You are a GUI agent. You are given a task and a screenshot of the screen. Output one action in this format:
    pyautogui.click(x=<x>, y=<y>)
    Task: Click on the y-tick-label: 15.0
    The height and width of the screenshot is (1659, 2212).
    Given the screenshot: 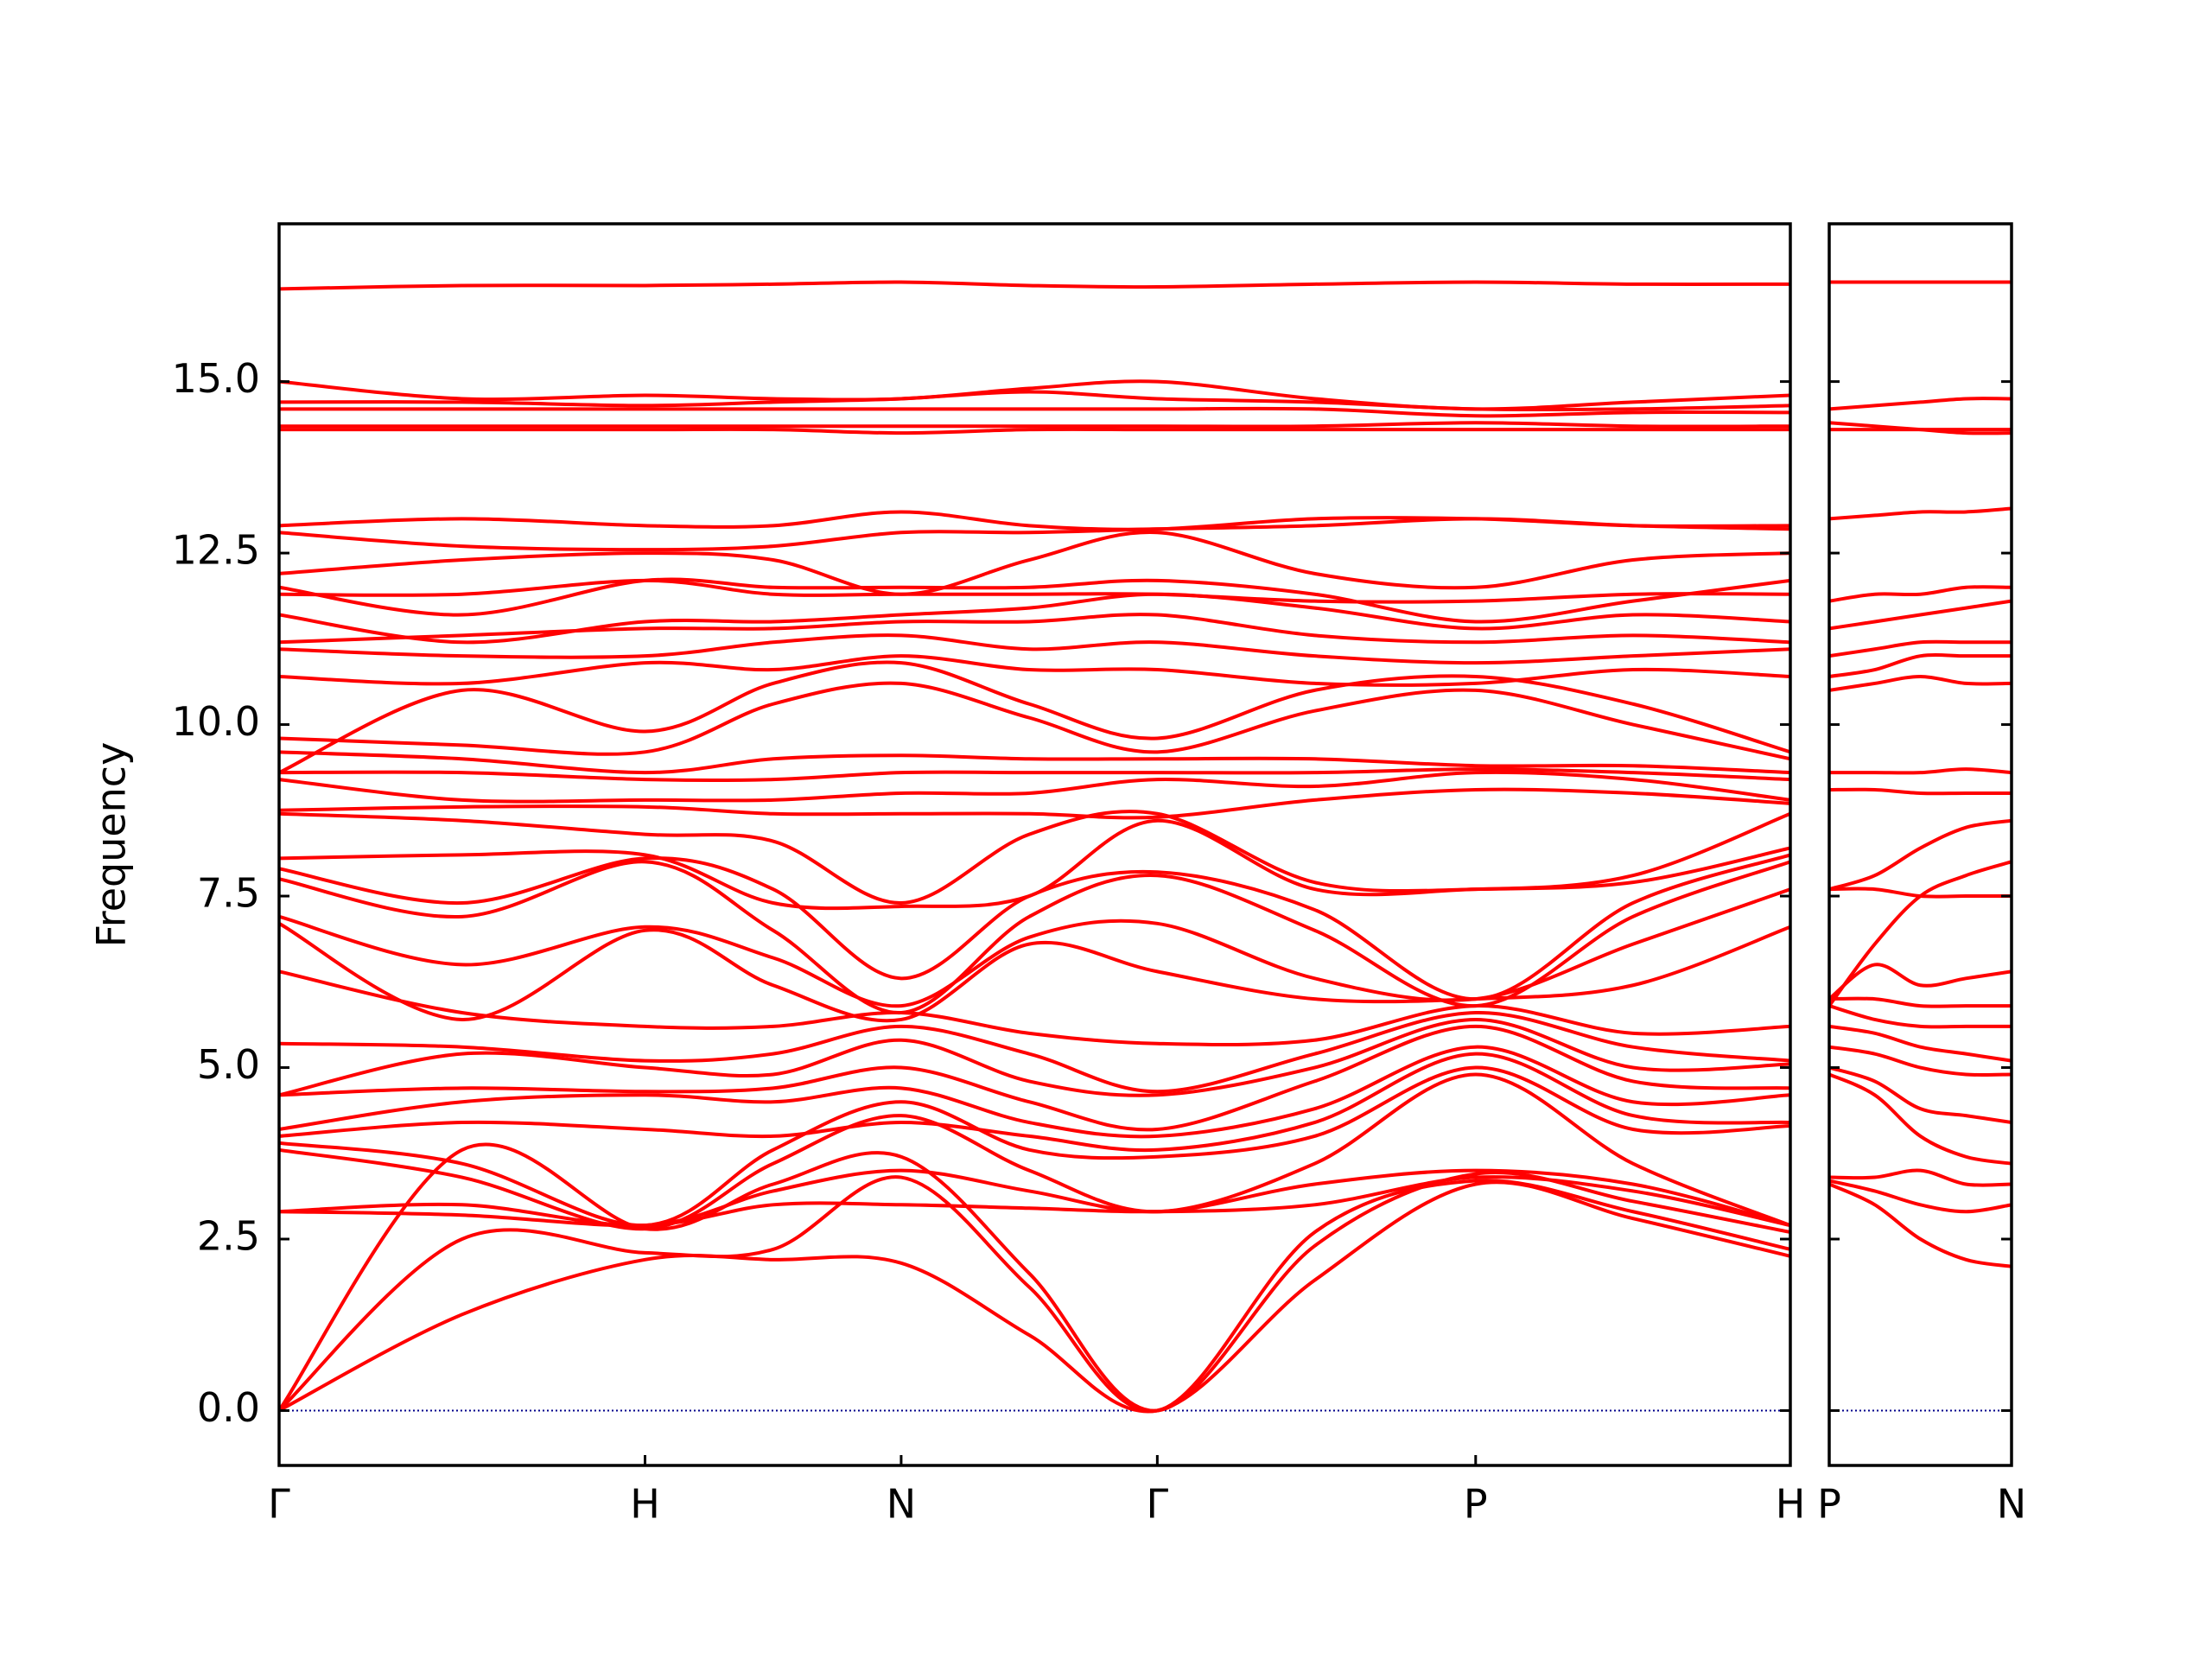 What is the action you would take?
    pyautogui.click(x=216, y=378)
    